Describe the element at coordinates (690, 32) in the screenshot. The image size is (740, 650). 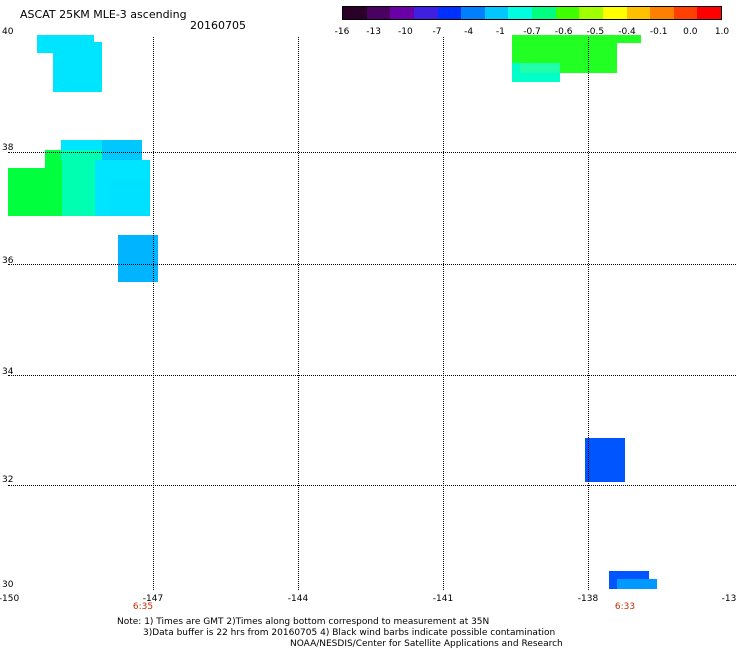
I see `colorbar-label: 0.0` at that location.